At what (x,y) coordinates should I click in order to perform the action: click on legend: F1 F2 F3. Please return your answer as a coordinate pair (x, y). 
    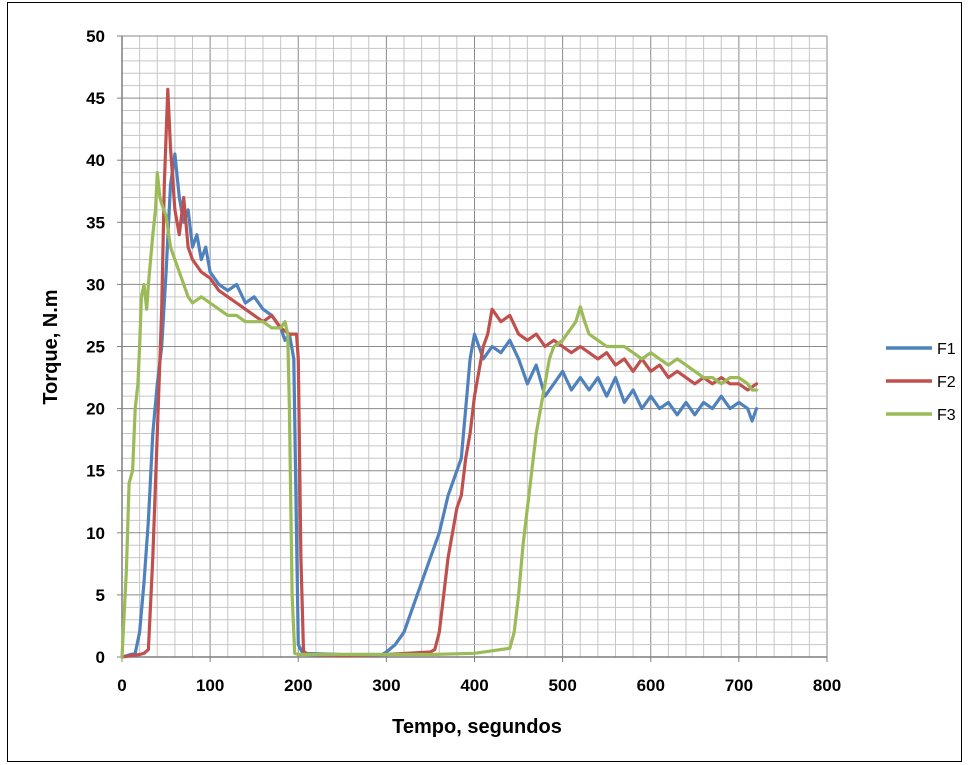
    Looking at the image, I should click on (921, 382).